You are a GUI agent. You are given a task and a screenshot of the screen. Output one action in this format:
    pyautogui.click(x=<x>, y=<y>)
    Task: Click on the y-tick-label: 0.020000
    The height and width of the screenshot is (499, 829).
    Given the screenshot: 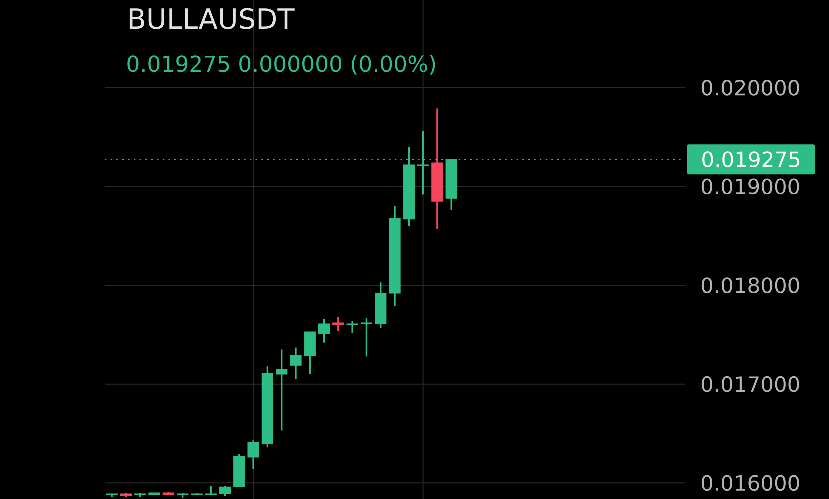 What is the action you would take?
    pyautogui.click(x=751, y=88)
    